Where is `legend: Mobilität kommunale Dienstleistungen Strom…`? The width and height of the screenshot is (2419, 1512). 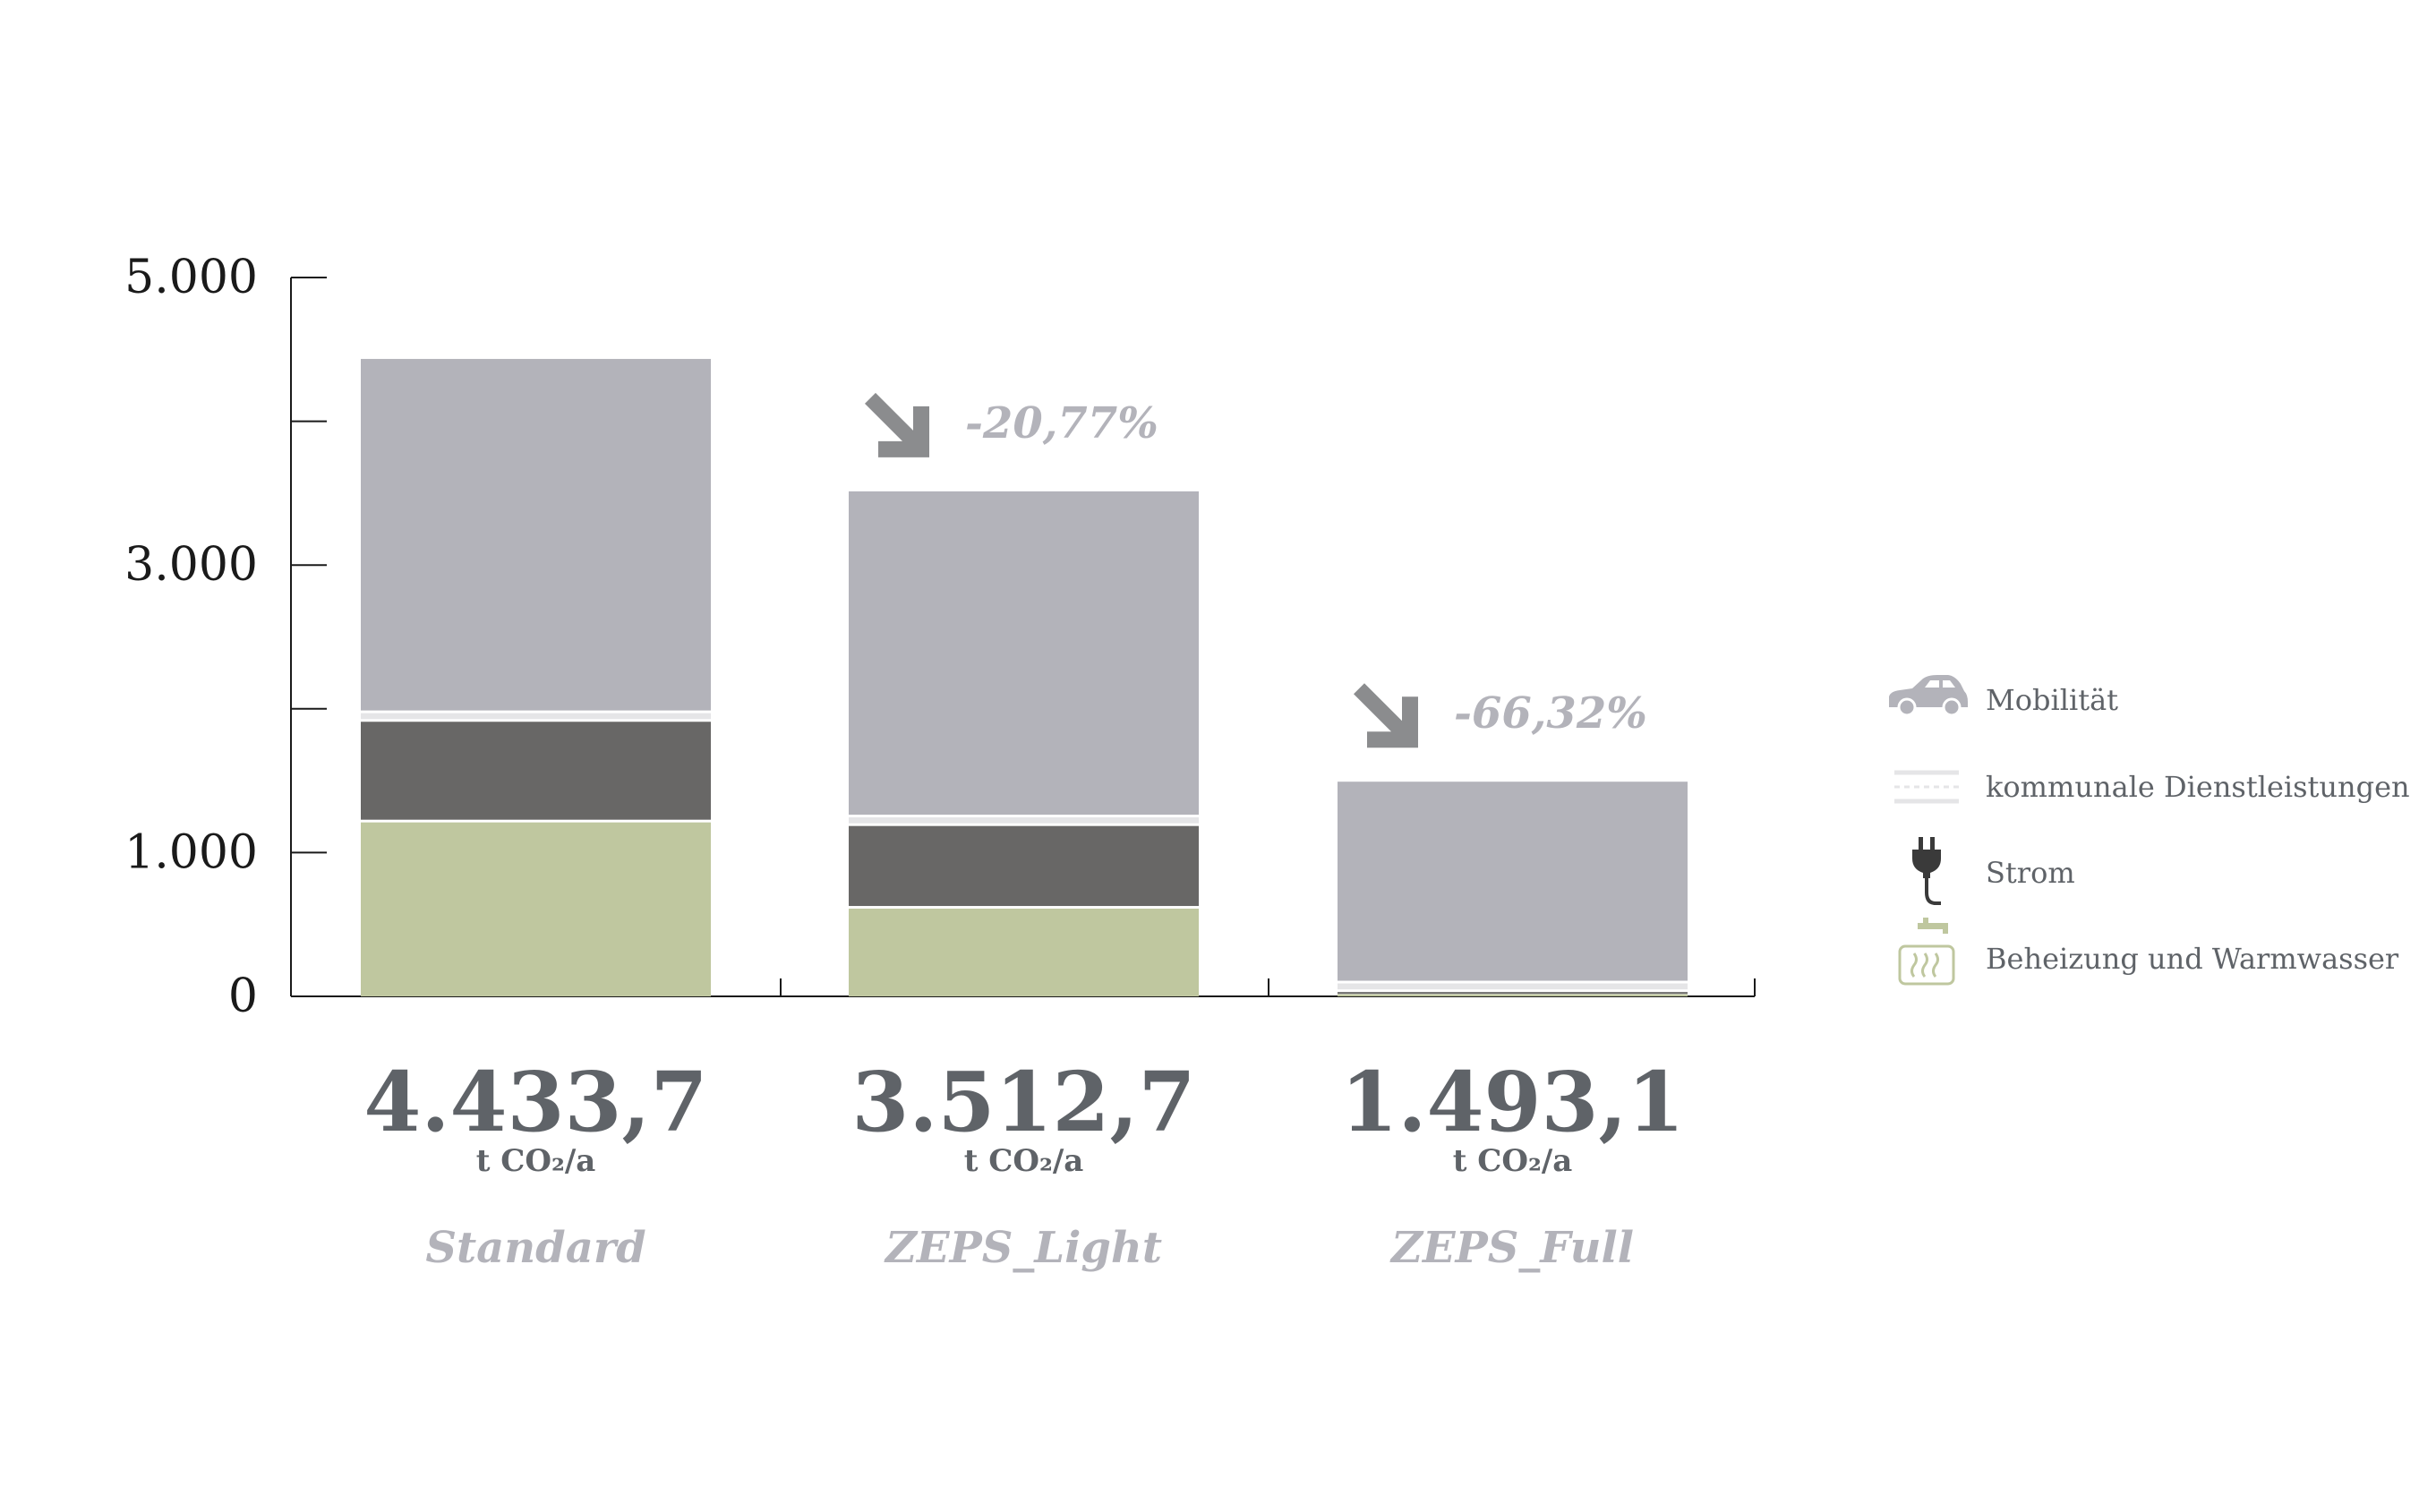 legend: Mobilität kommunale Dienstleistungen Strom… is located at coordinates (2149, 830).